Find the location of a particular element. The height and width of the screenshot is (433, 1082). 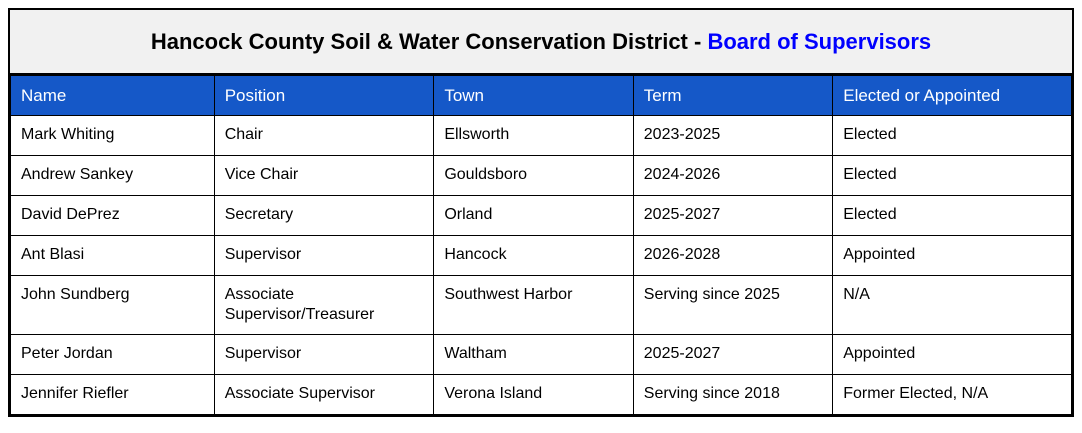

title-highlight-text: Board of Supervisors is located at coordinates (819, 41).